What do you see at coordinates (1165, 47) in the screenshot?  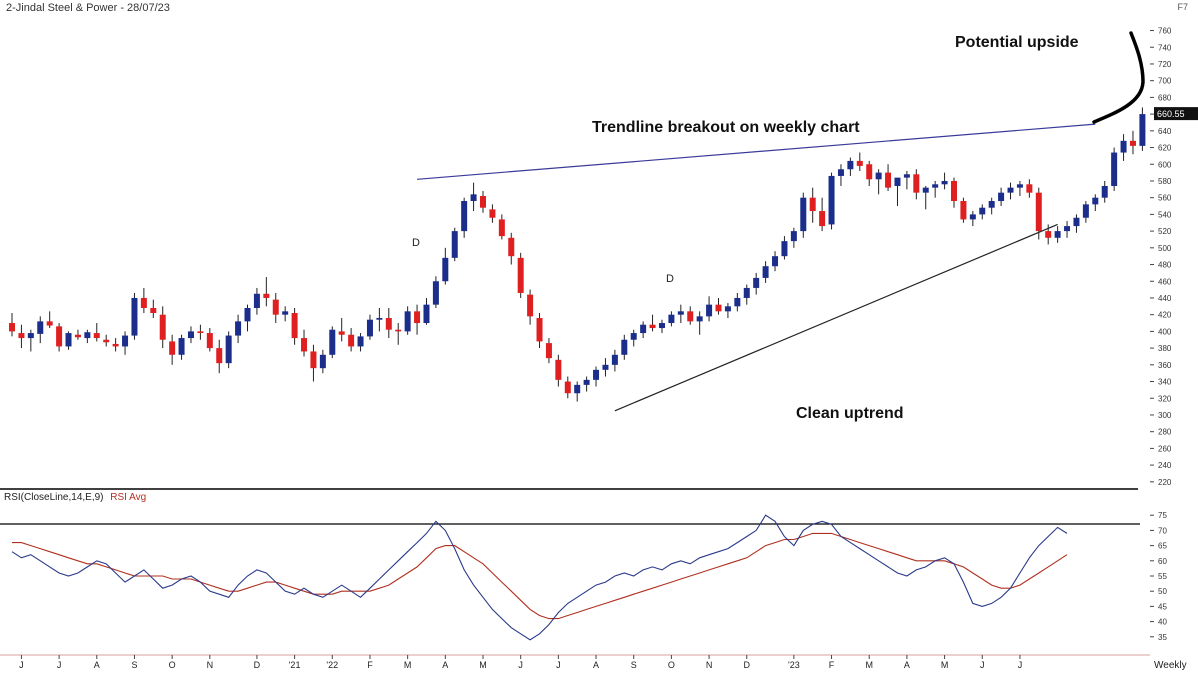 I see `y-tick-label: 740` at bounding box center [1165, 47].